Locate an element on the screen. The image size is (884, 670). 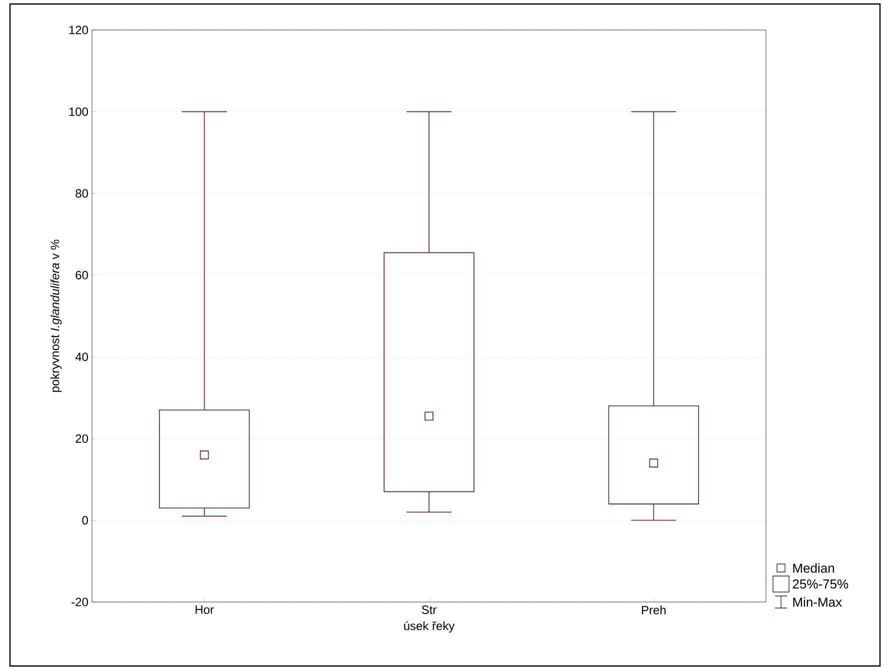
x-axis-title: úsek řeky is located at coordinates (429, 627).